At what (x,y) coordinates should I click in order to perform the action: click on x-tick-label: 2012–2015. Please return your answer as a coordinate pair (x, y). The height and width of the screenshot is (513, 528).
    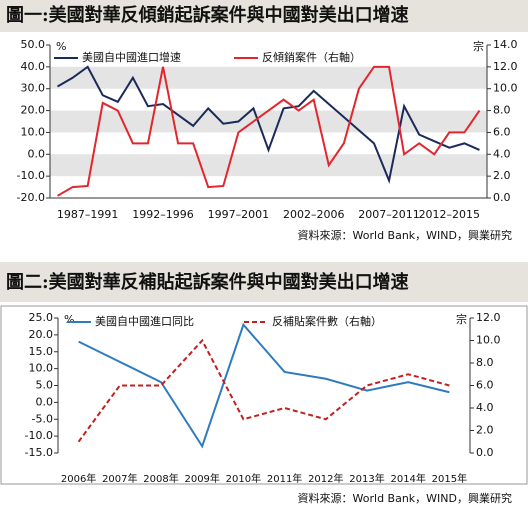
    Looking at the image, I should click on (450, 214).